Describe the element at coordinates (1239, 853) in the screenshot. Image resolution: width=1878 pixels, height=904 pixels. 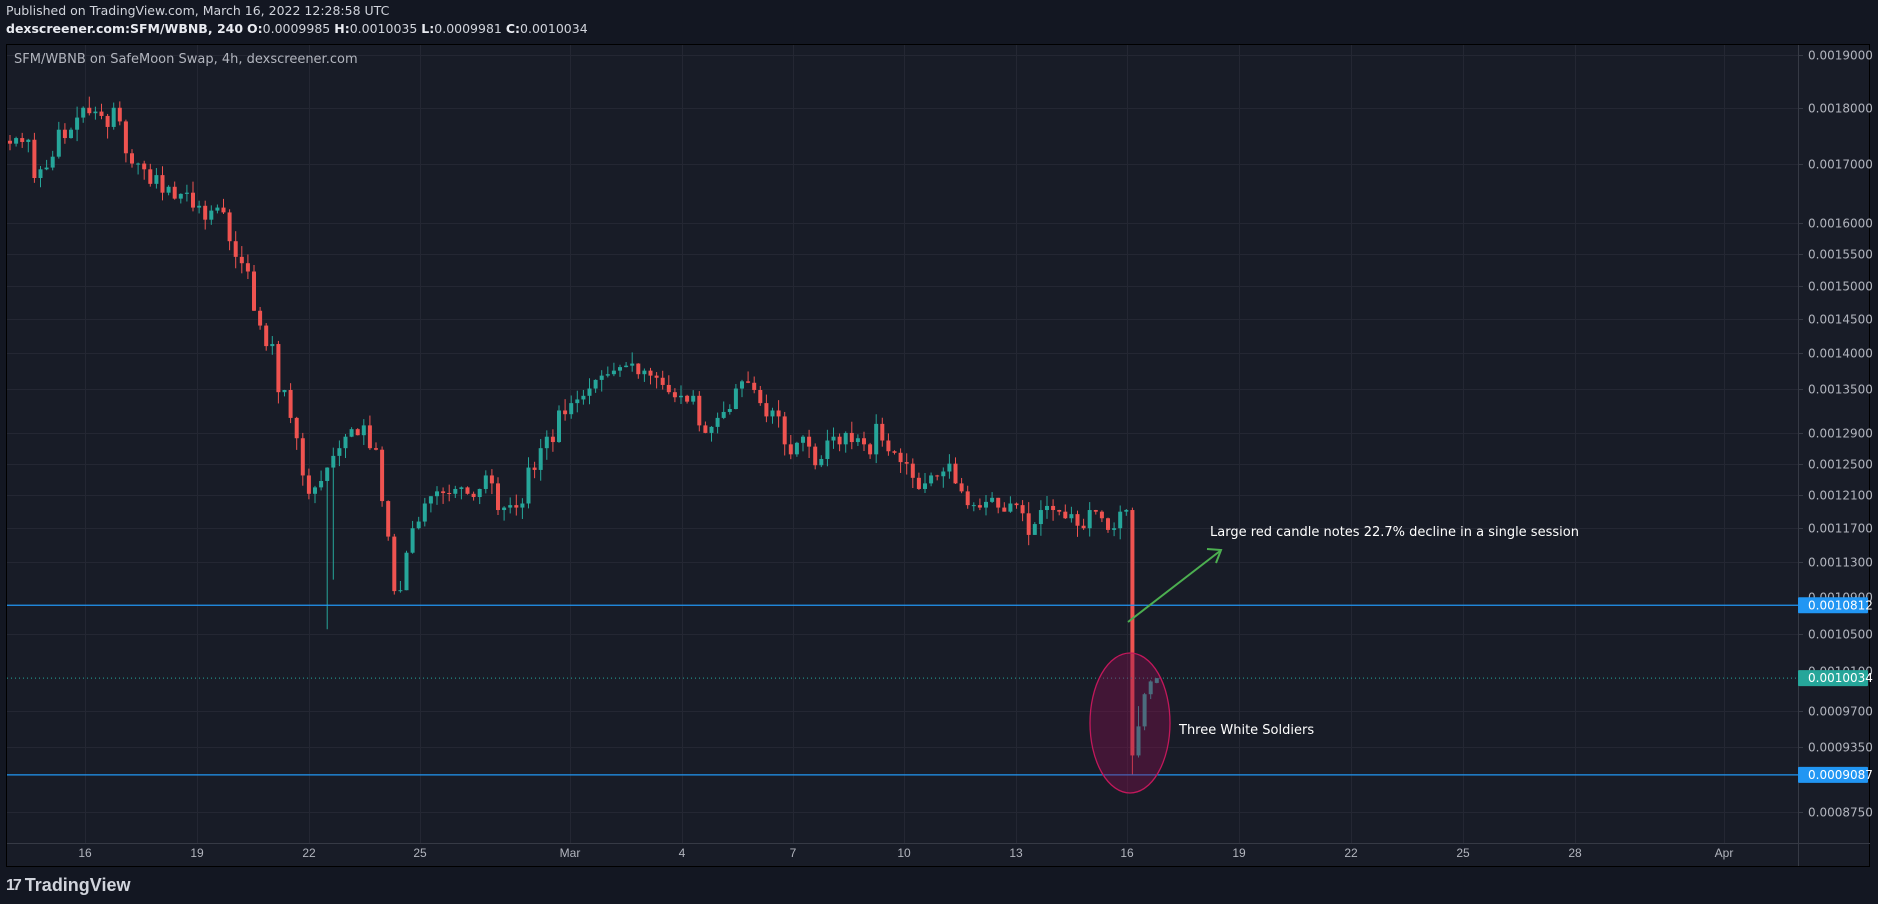
I see `time-tick-label: 19` at that location.